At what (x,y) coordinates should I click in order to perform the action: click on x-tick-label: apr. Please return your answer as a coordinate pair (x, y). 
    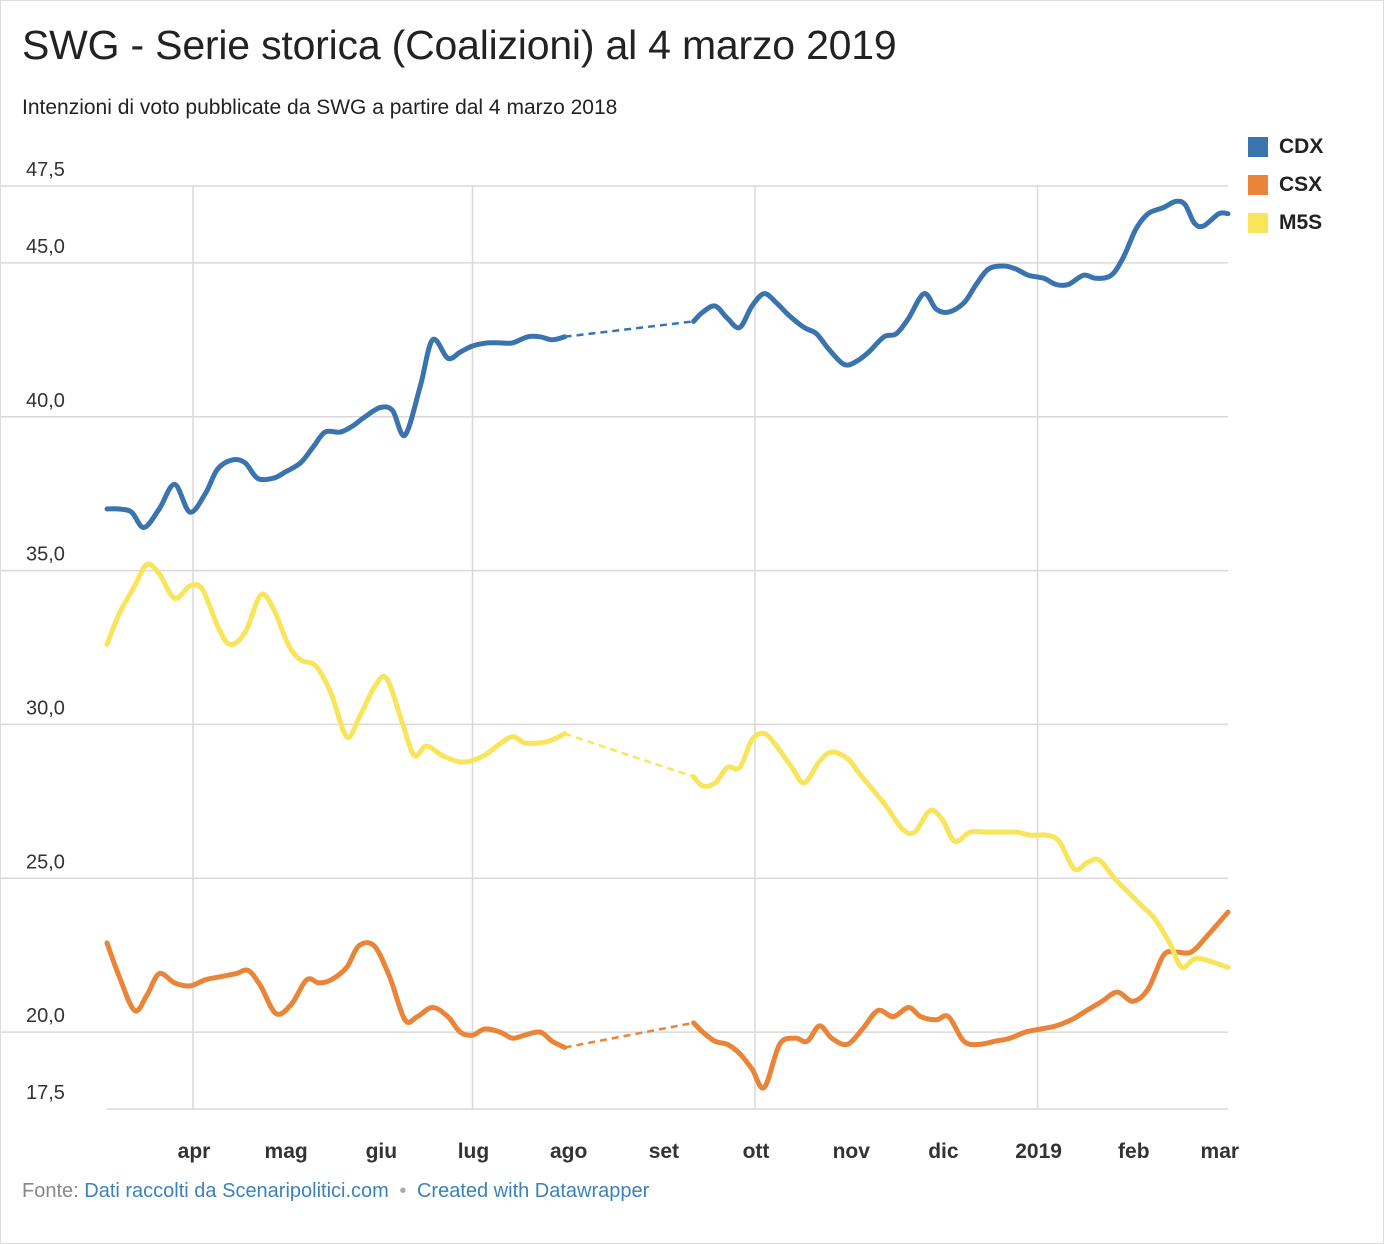
    Looking at the image, I should click on (194, 1151).